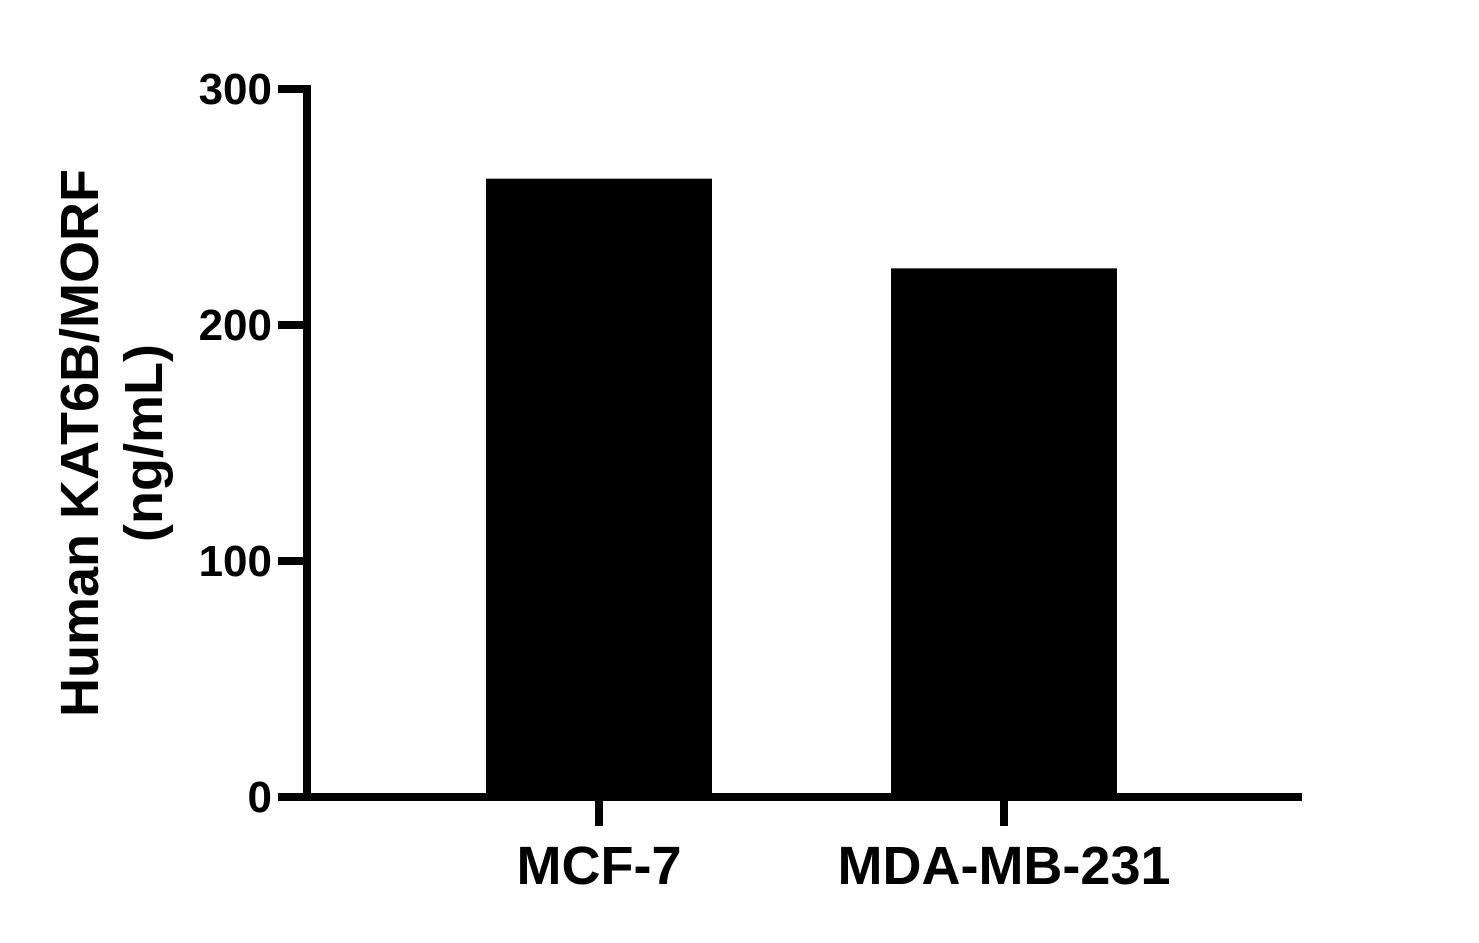 This screenshot has width=1479, height=943. What do you see at coordinates (235, 561) in the screenshot?
I see `y-tick-label: 100` at bounding box center [235, 561].